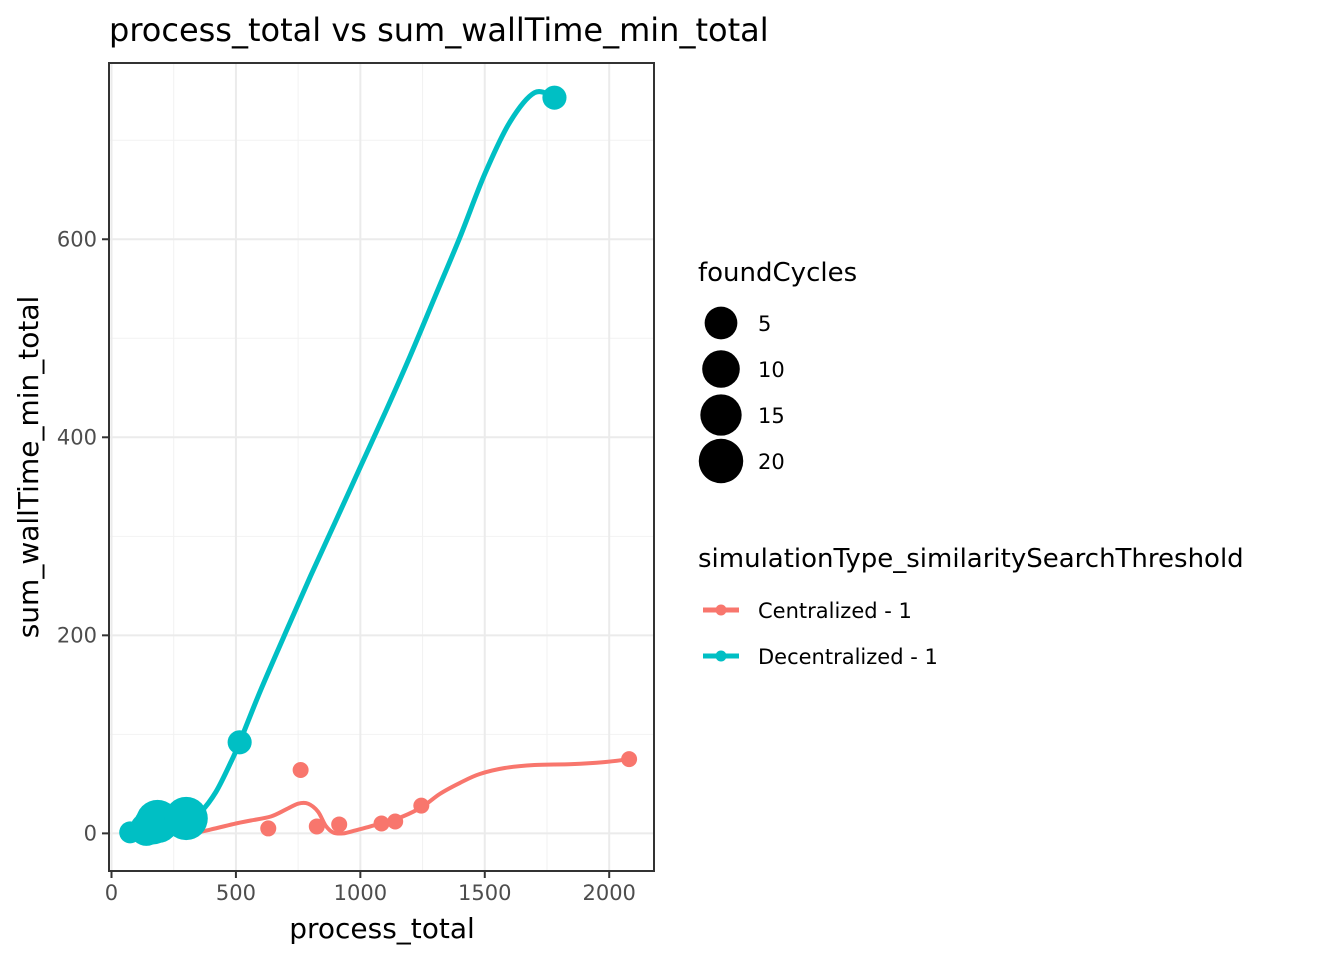 This screenshot has height=960, width=1344. I want to click on chart-title: process_total vs sum_wallTime_min_total, so click(439, 30).